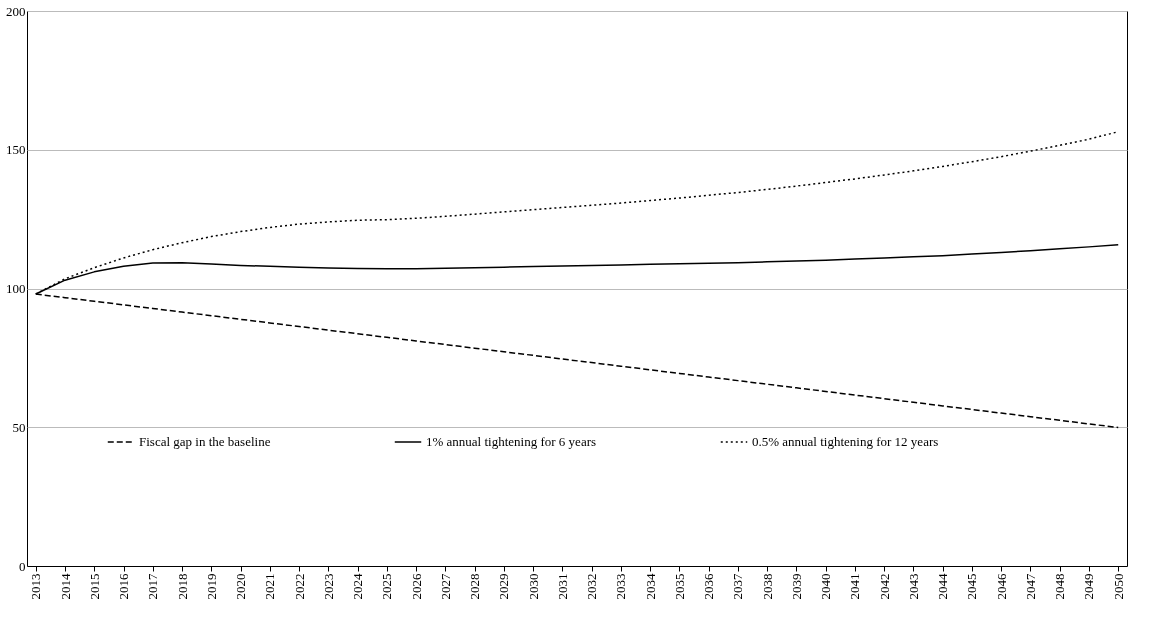  Describe the element at coordinates (16, 11) in the screenshot. I see `y-tick-label: 200` at that location.